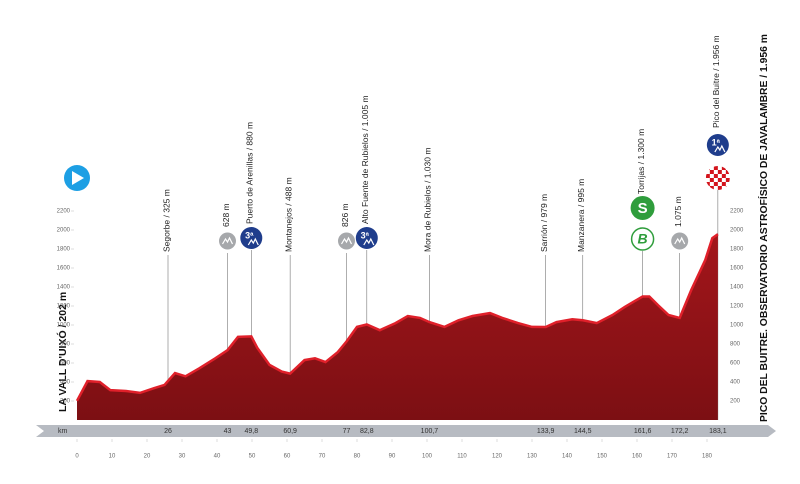 The image size is (800, 484). Describe the element at coordinates (643, 431) in the screenshot. I see `waypoint-km: 161,6` at that location.